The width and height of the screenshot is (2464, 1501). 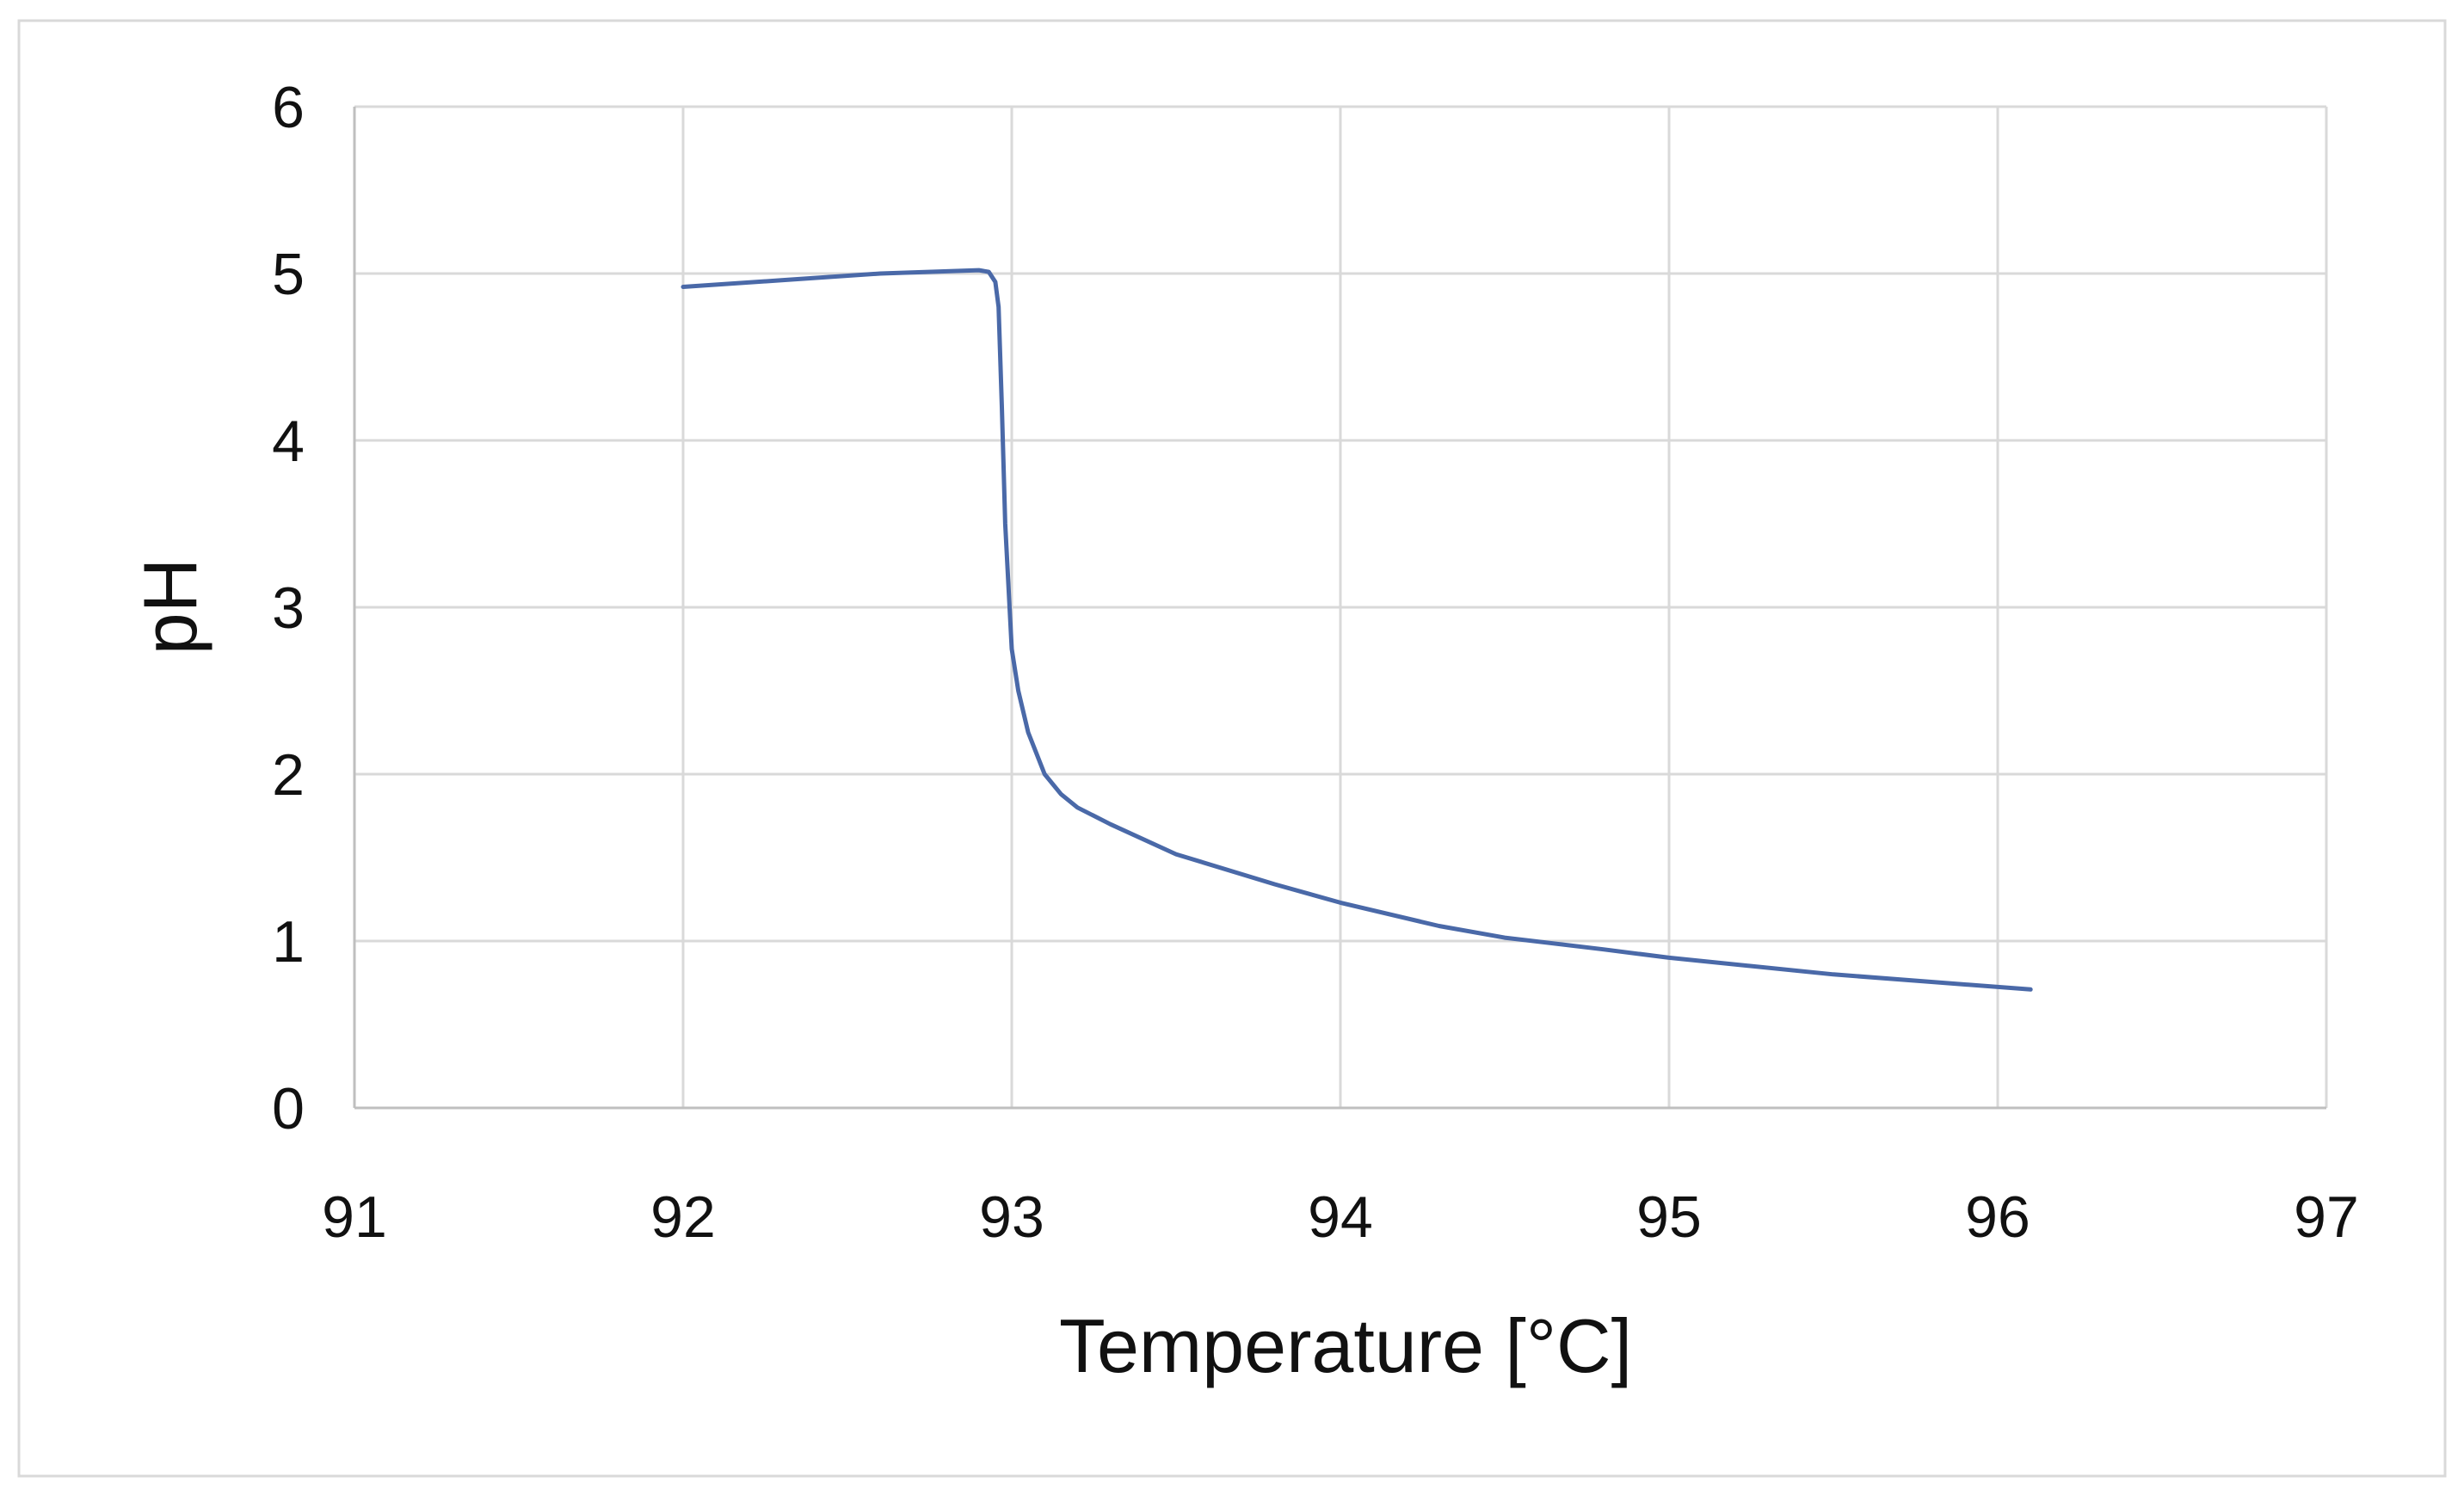 I want to click on y-tick-label: 4, so click(x=289, y=442).